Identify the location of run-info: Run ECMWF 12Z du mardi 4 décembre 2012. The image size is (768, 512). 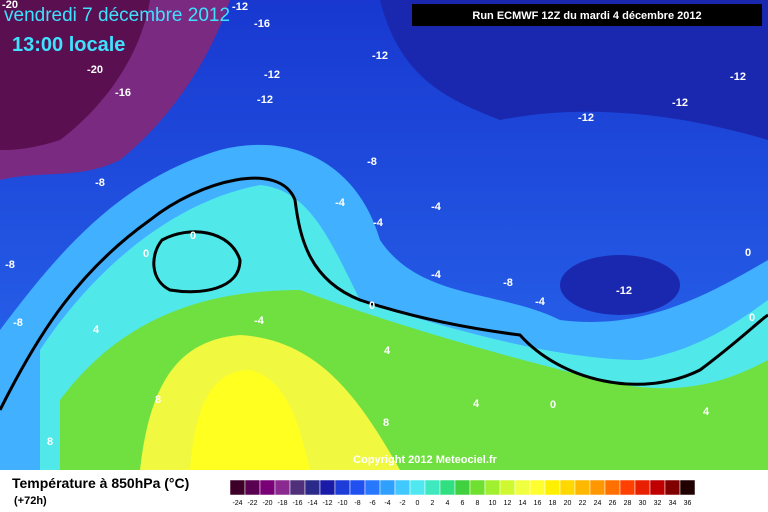
(586, 16).